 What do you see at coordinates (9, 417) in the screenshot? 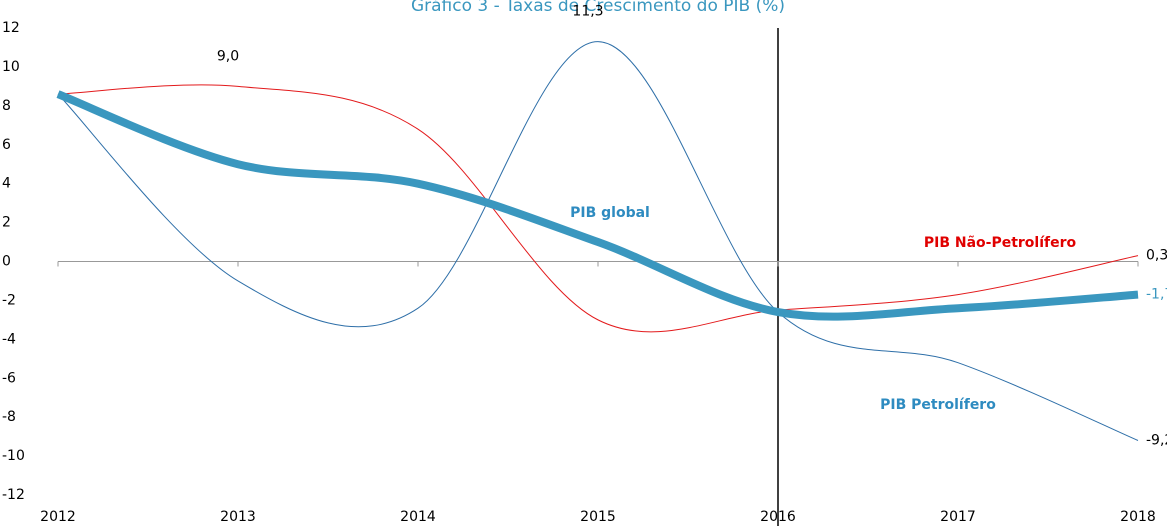
I see `y-tick-label: -8` at bounding box center [9, 417].